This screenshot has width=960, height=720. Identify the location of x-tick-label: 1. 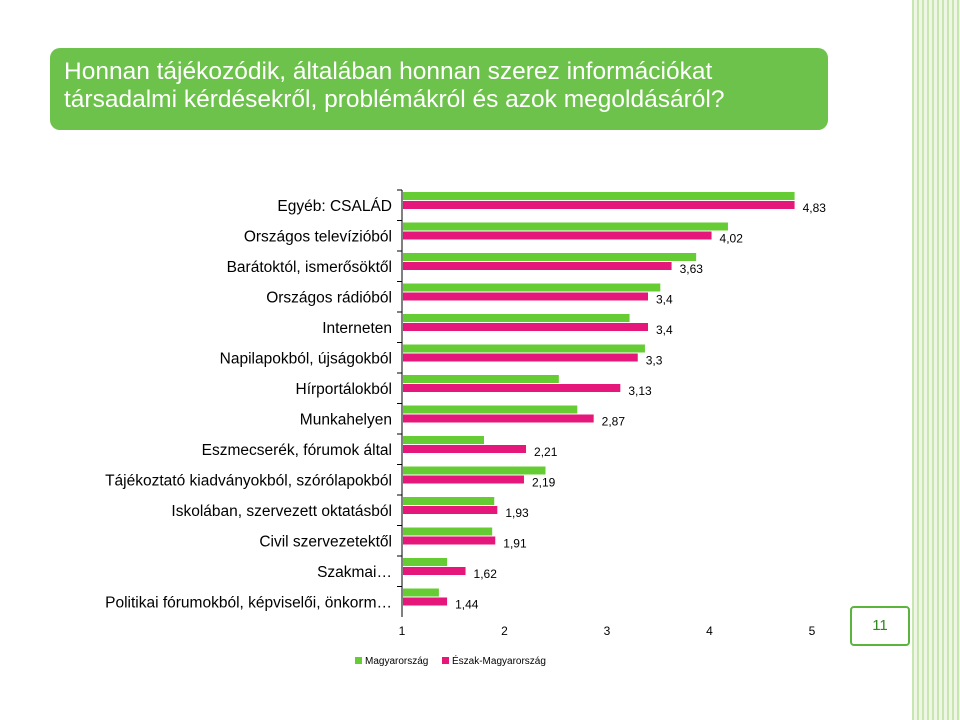
(402, 631).